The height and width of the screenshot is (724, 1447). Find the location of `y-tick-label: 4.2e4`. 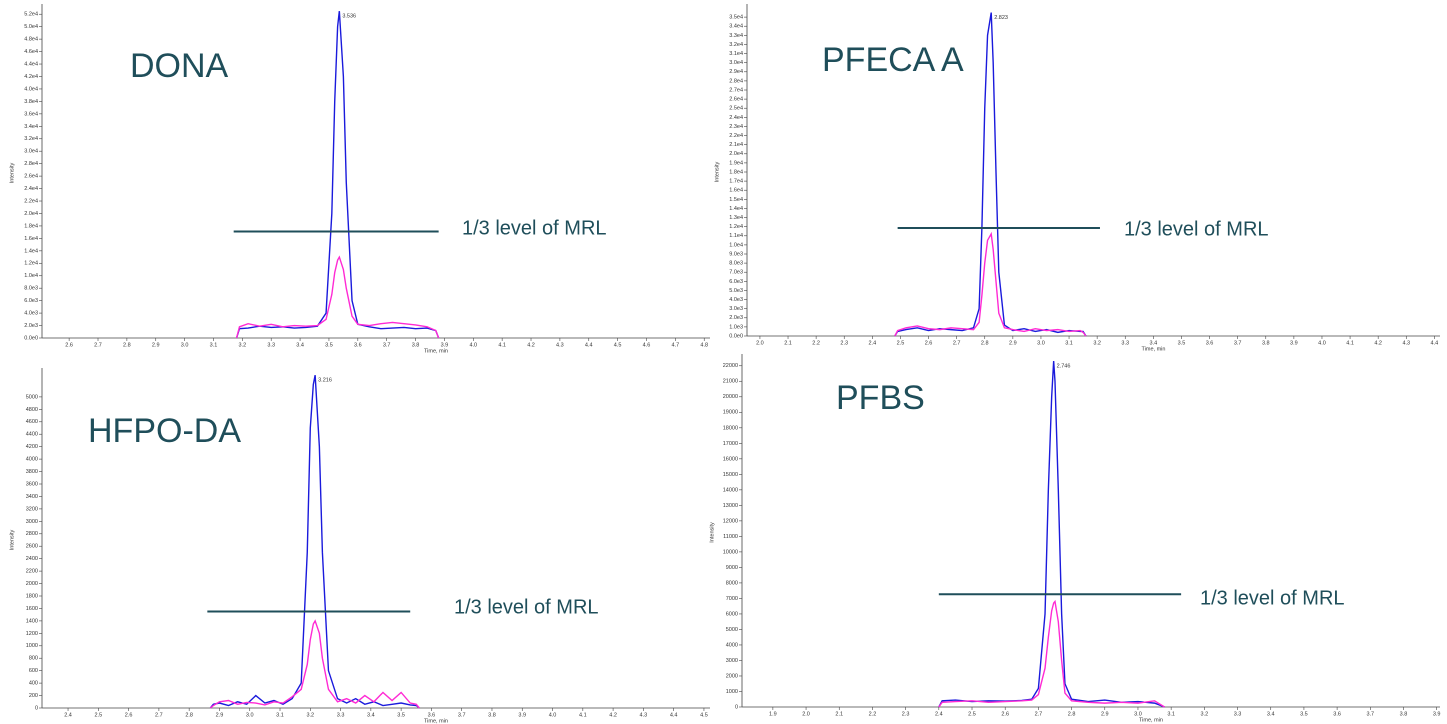

y-tick-label: 4.2e4 is located at coordinates (31, 77).